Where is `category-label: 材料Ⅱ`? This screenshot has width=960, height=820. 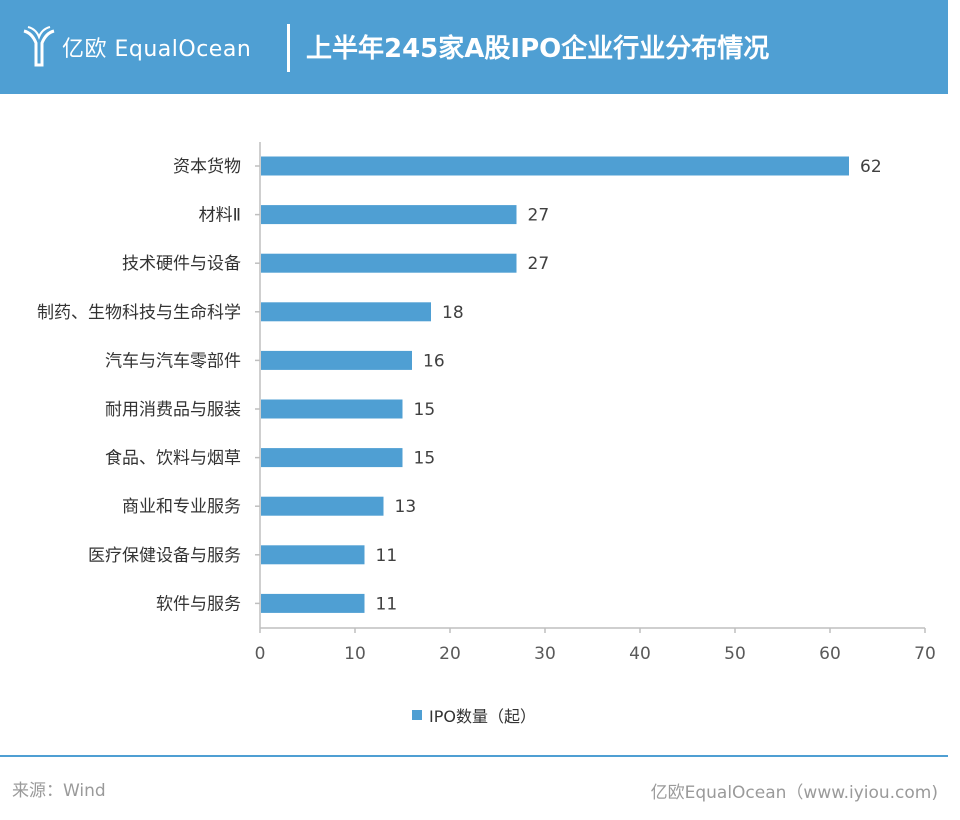 category-label: 材料Ⅱ is located at coordinates (220, 216).